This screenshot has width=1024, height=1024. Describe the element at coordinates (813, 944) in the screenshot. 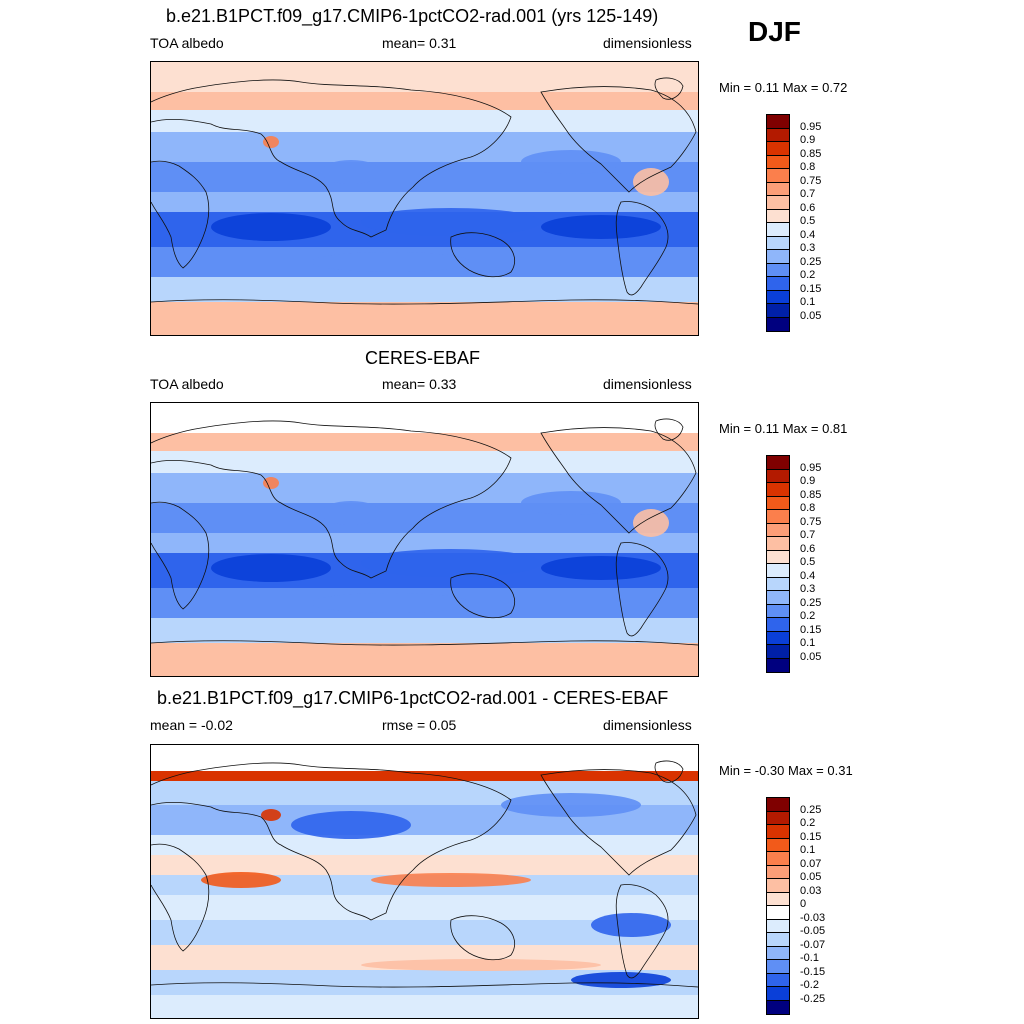

I see `colorbar-label: -0.07` at that location.